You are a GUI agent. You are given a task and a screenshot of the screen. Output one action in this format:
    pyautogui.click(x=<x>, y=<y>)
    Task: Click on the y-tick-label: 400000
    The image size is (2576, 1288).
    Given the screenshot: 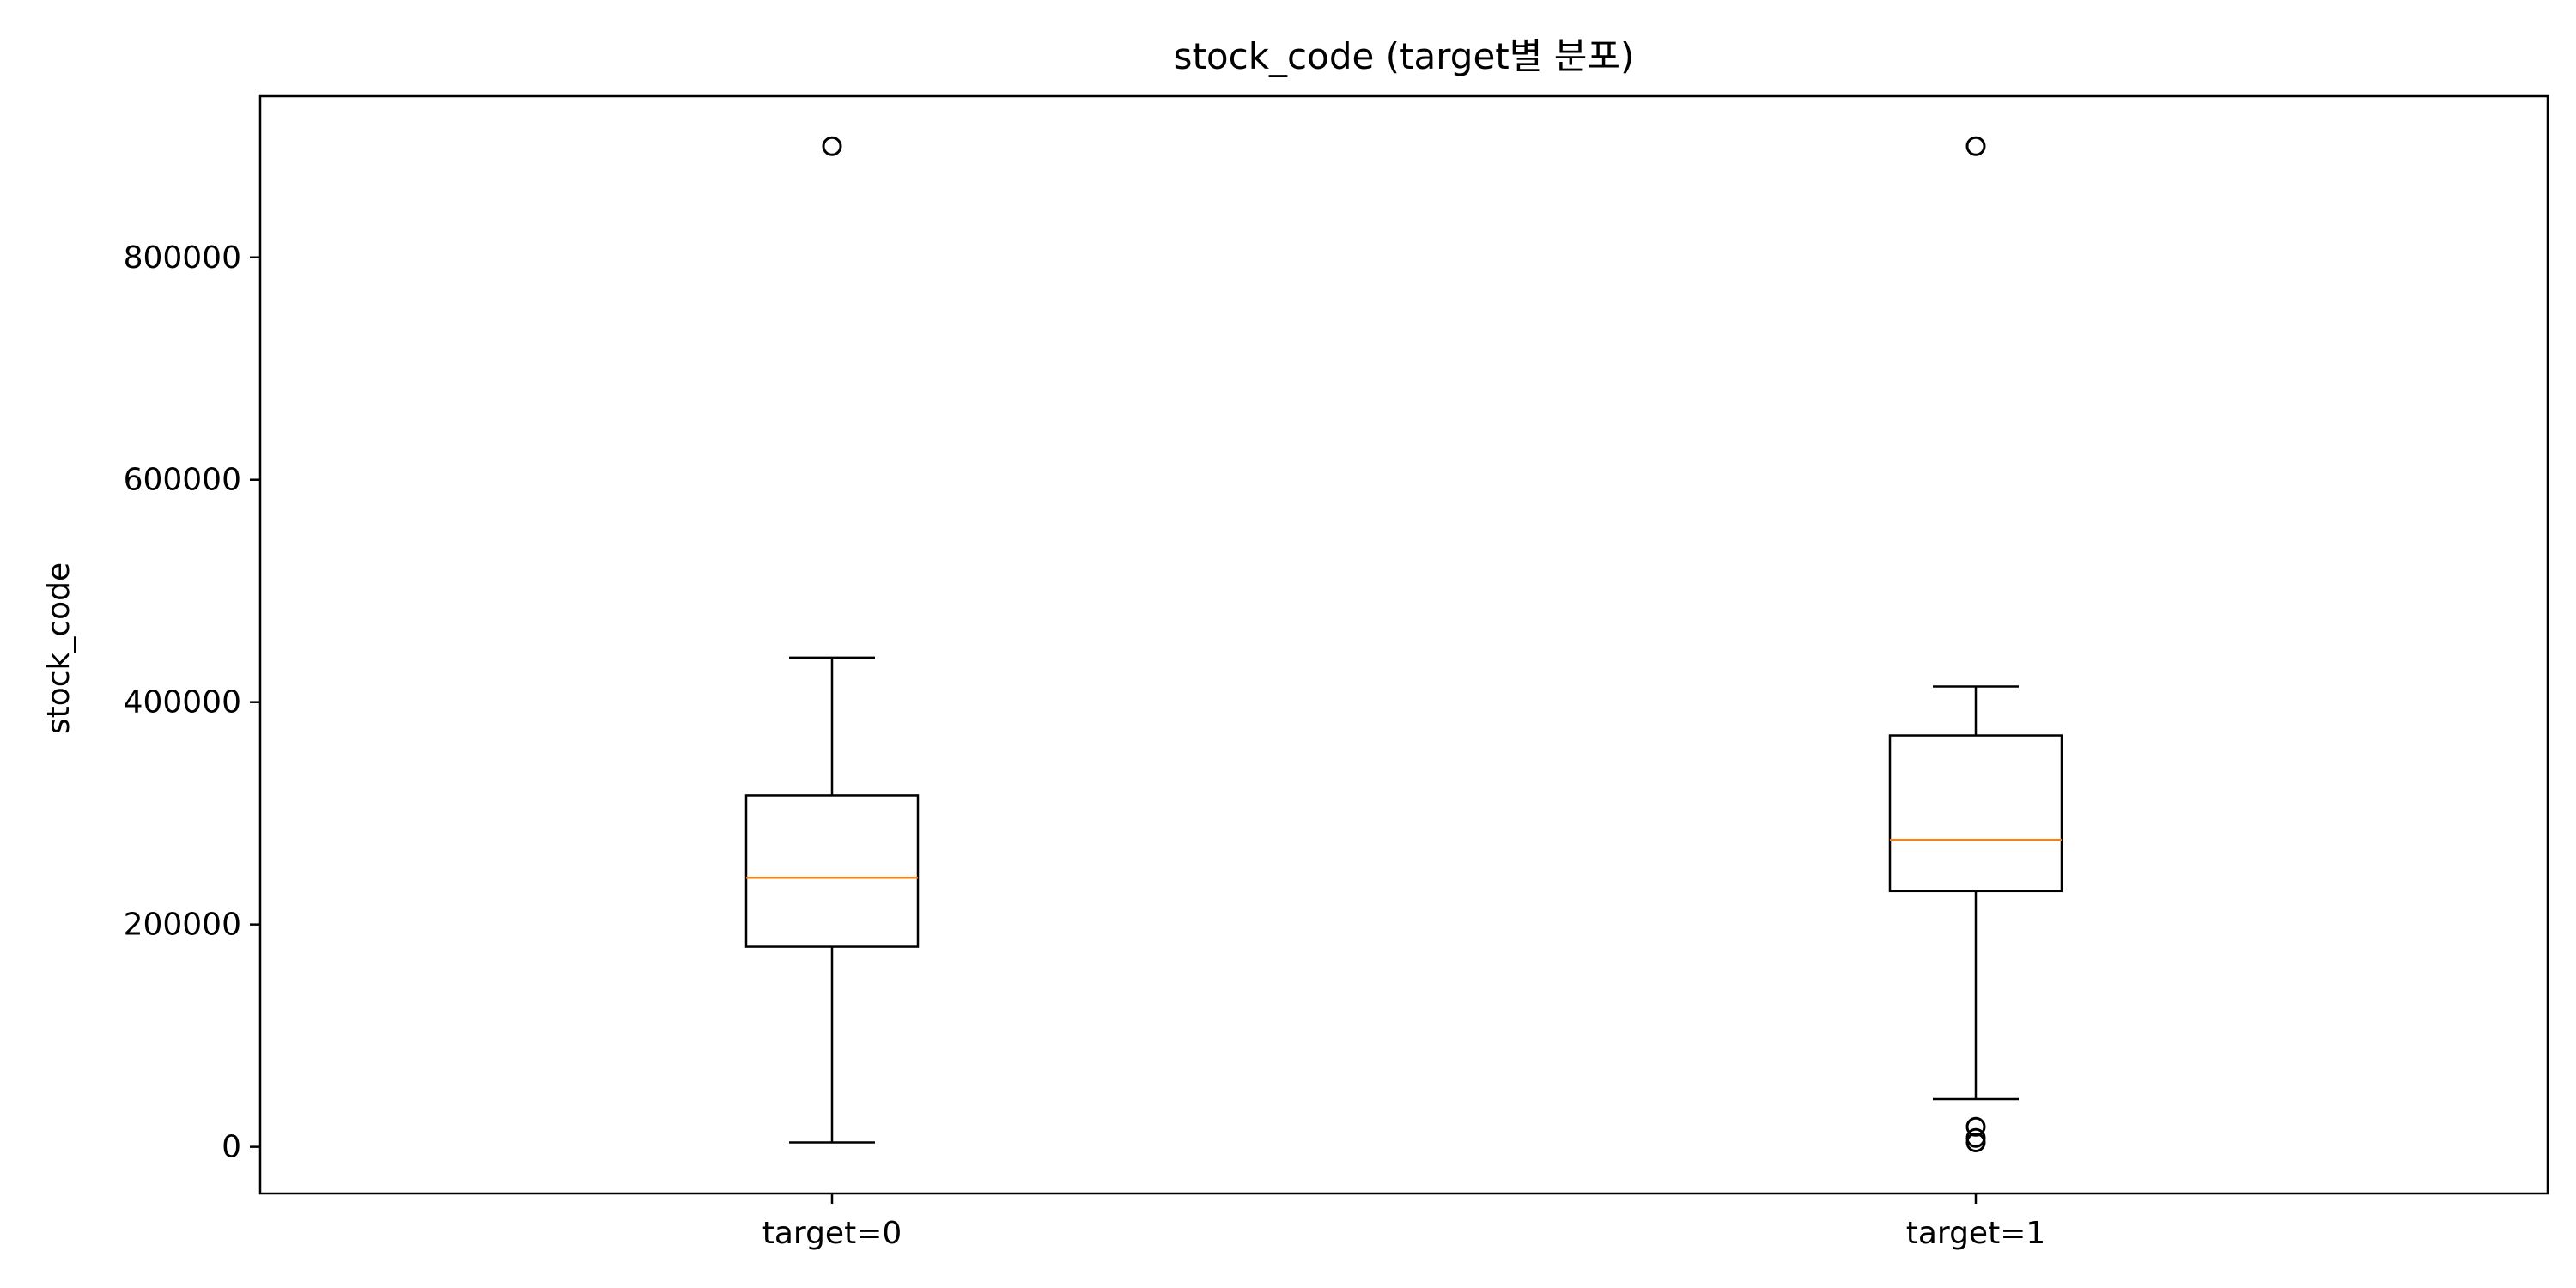 What is the action you would take?
    pyautogui.click(x=182, y=702)
    